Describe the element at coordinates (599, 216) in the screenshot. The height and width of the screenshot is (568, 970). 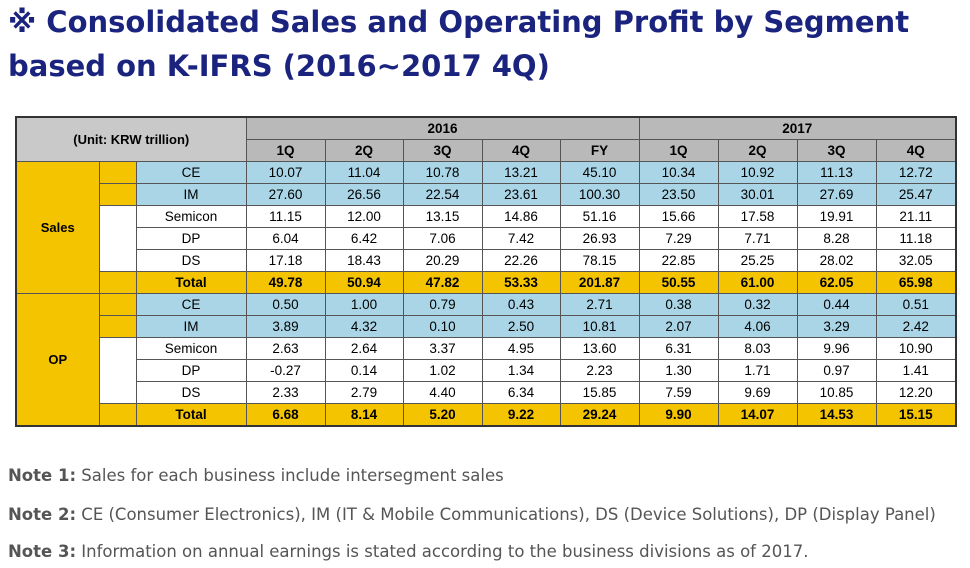
I see `value-cell: 51.16` at that location.